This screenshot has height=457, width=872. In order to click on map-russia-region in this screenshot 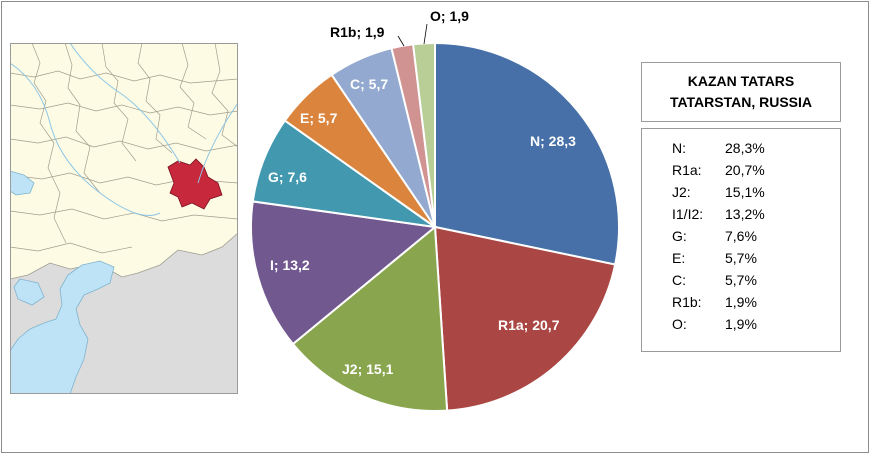, I will do `click(124, 161)`.